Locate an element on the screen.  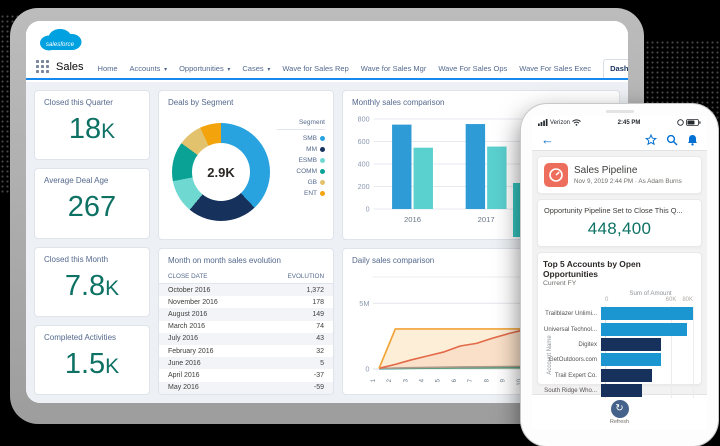
rotation-lock-icon is located at coordinates (680, 122).